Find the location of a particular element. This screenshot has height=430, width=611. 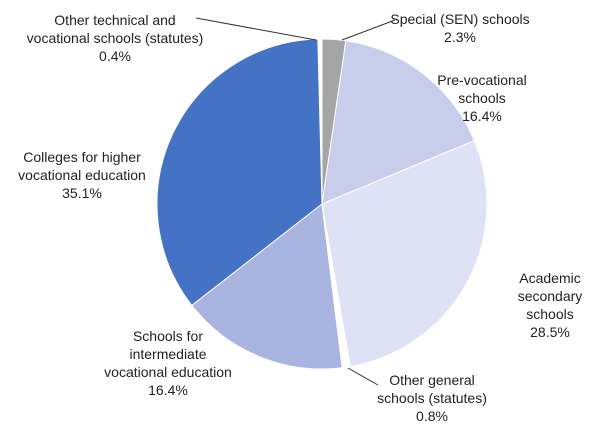

value-label: 2.3% is located at coordinates (460, 37).